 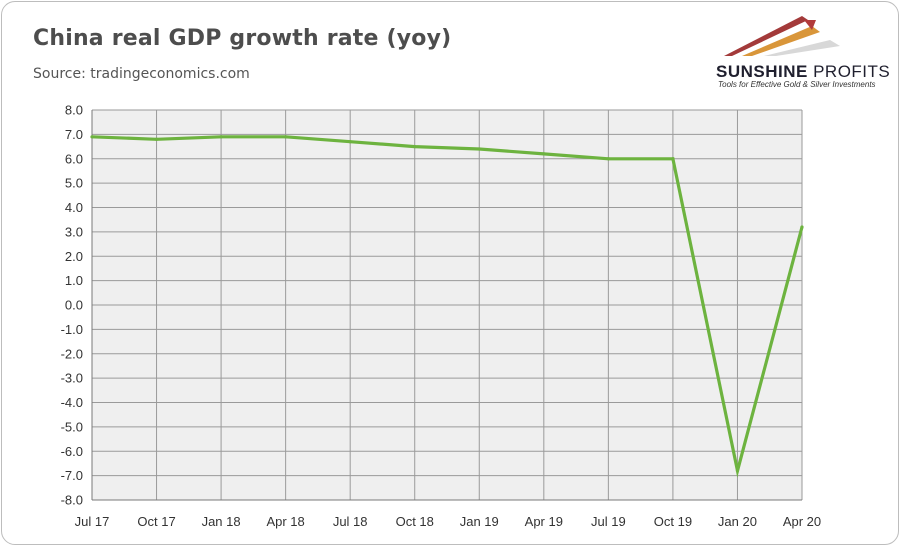 I want to click on logo-name: SUNSHINE PROFITS, so click(x=803, y=72).